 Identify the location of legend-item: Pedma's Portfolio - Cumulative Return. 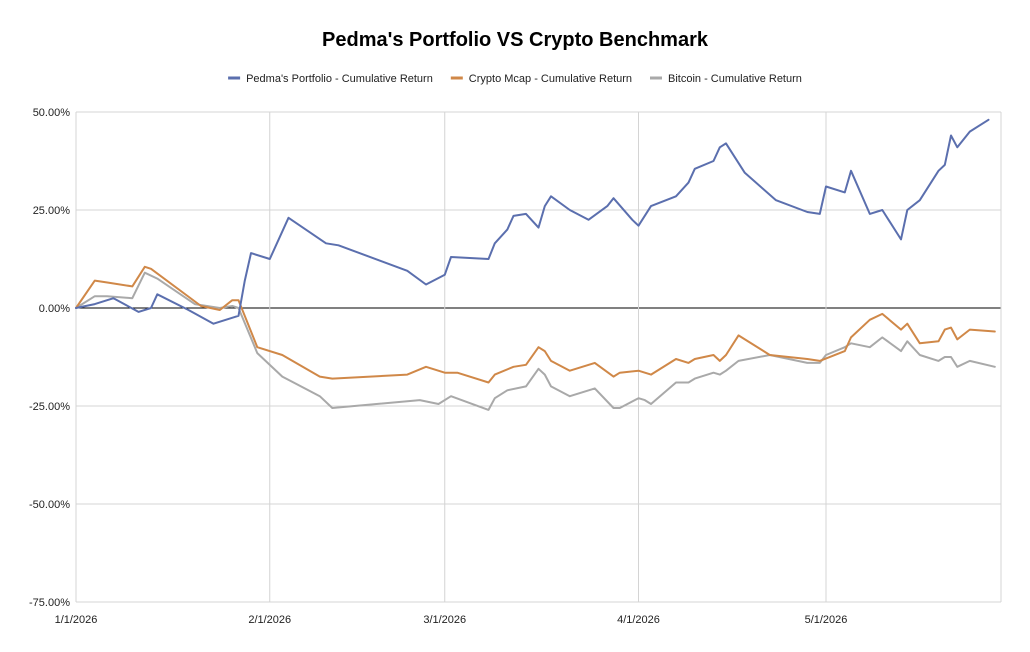
(330, 79).